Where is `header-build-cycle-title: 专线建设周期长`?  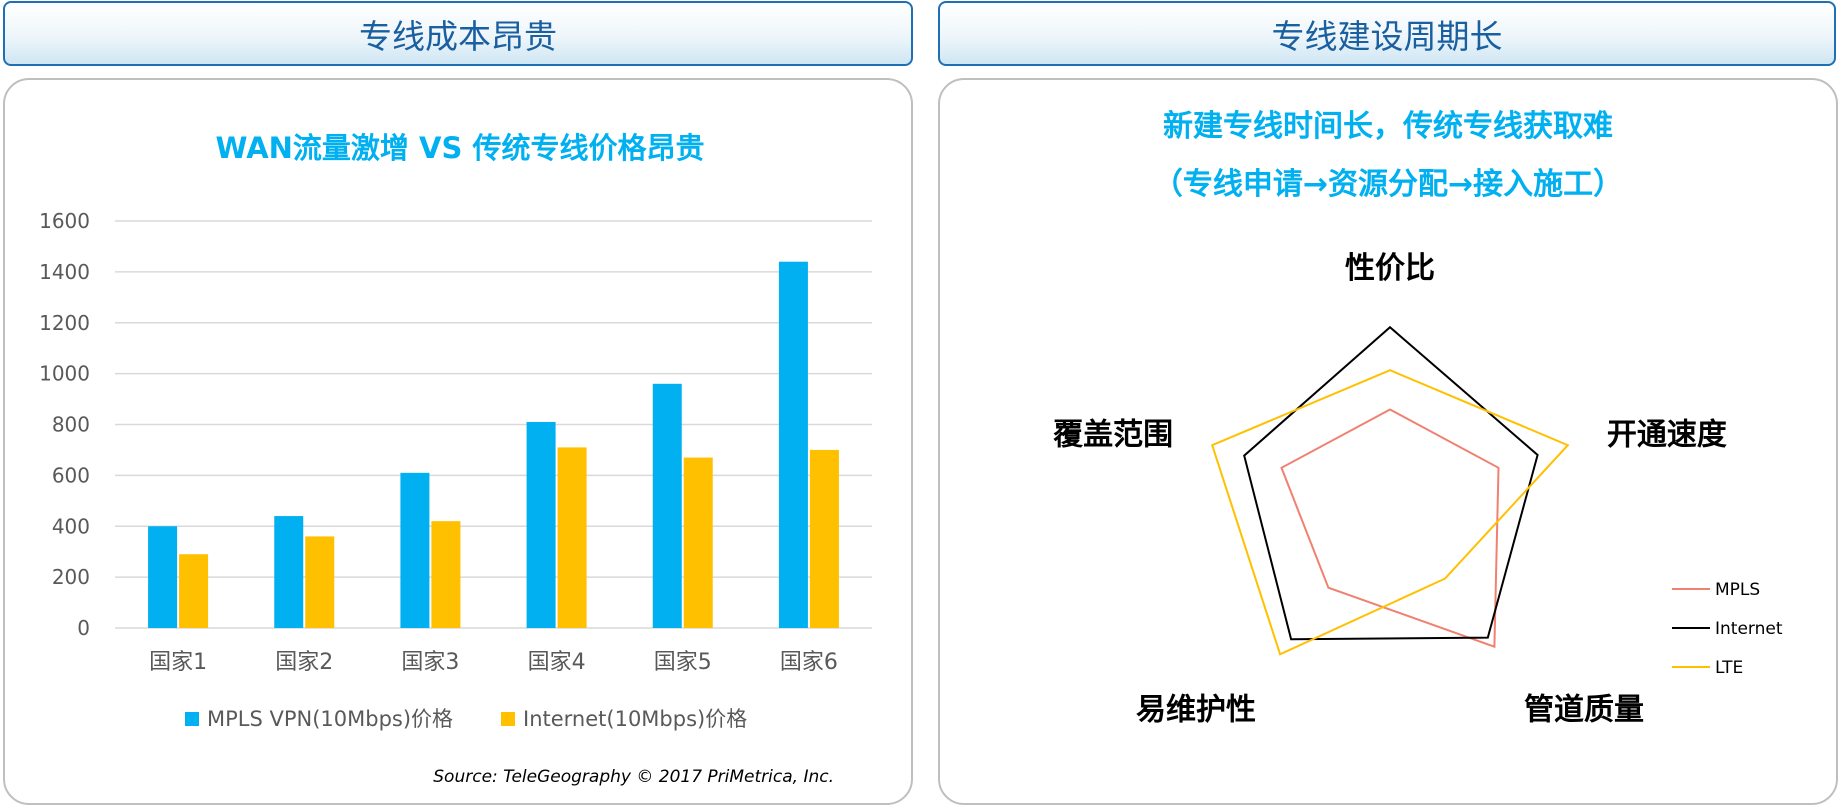
header-build-cycle-title: 专线建设周期长 is located at coordinates (1387, 36).